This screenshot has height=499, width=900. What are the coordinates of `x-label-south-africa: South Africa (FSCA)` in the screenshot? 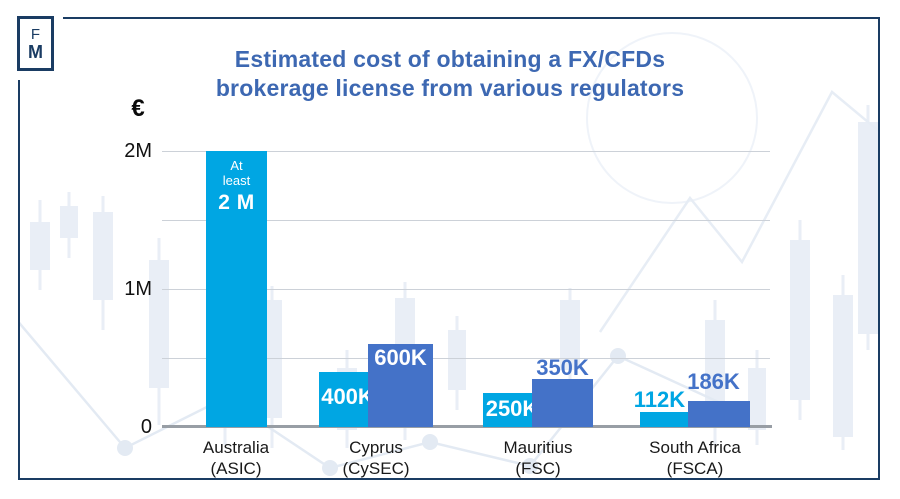 It's located at (695, 458).